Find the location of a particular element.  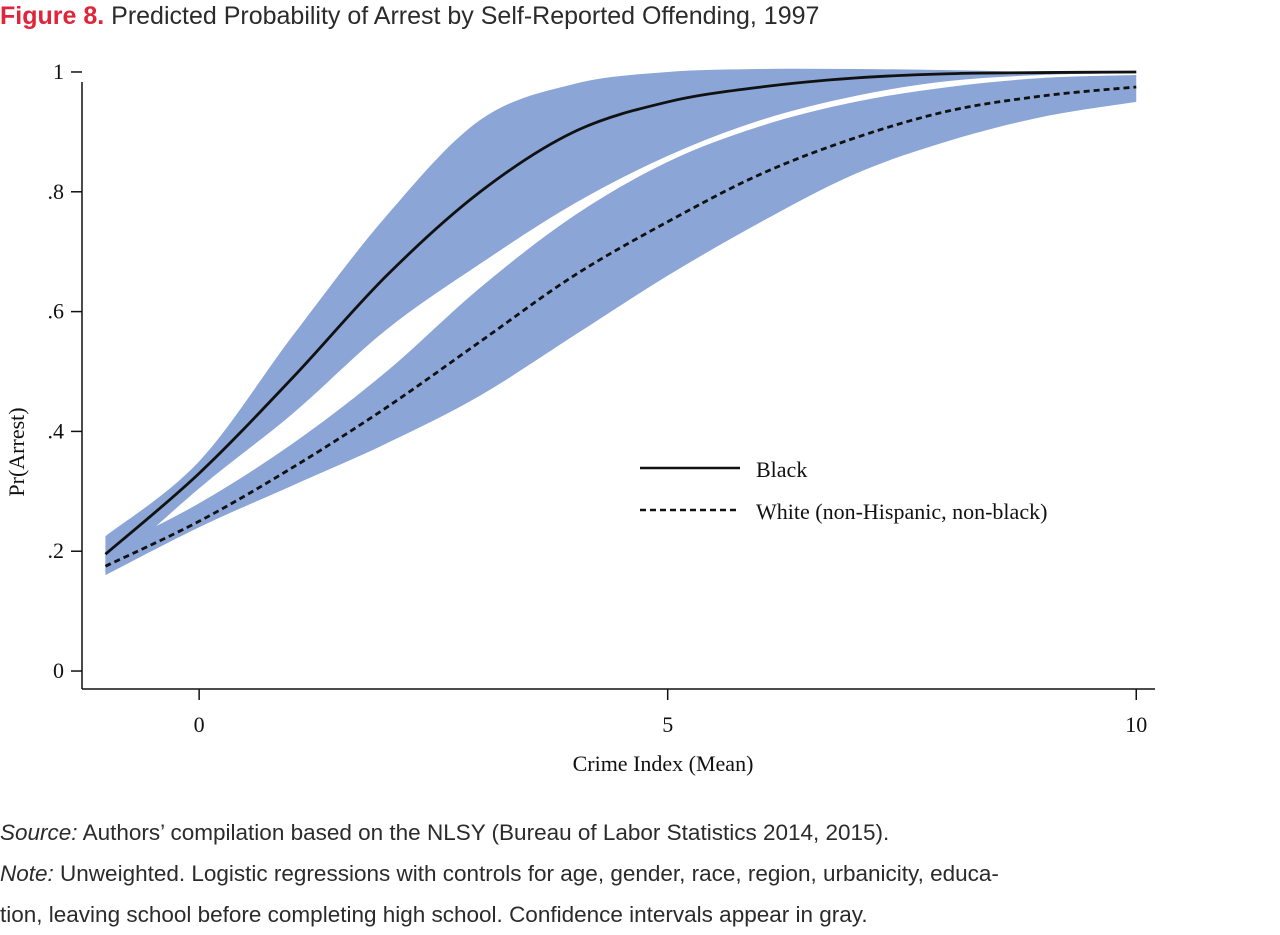

y-tick-label: .2 is located at coordinates (56, 550).